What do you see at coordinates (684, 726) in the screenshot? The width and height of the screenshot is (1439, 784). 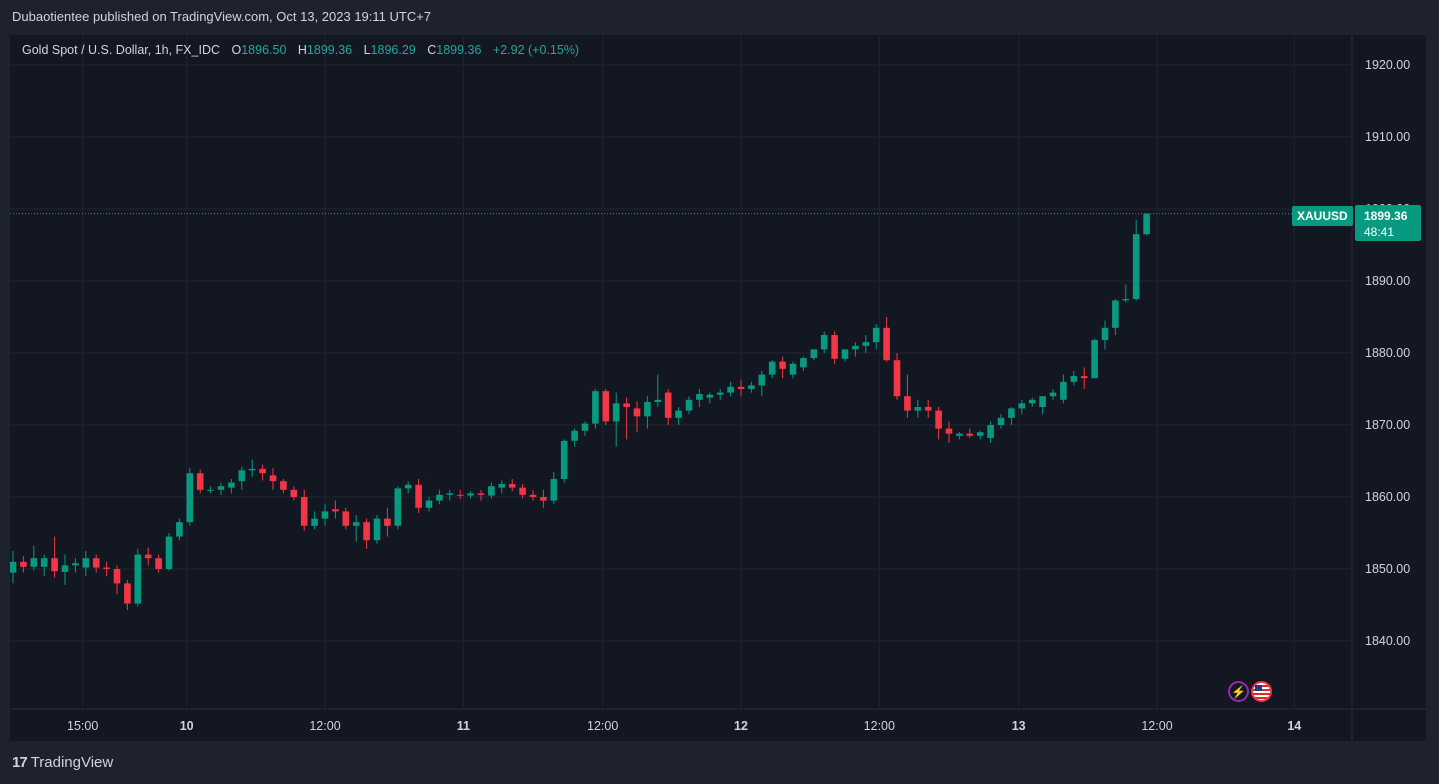 I see `time-axis: 15:00 10 12:00 11 12:00 12 12:00 13 12:00 14` at bounding box center [684, 726].